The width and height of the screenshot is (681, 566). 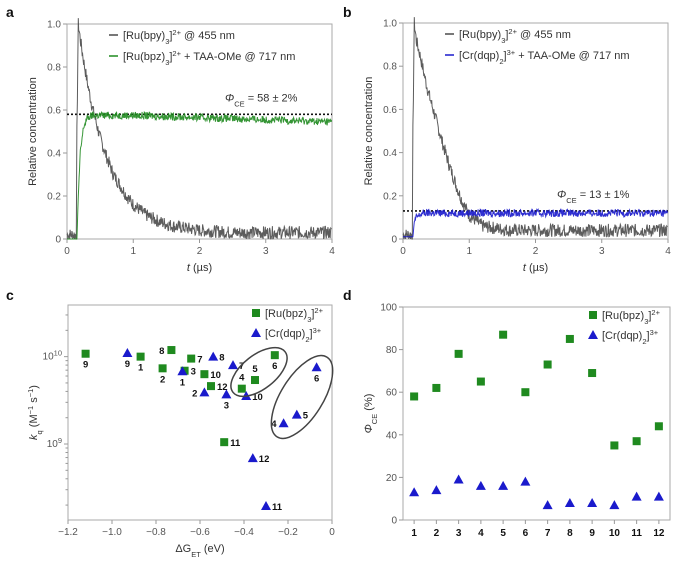 I want to click on x-tick-label: 5, so click(x=503, y=533).